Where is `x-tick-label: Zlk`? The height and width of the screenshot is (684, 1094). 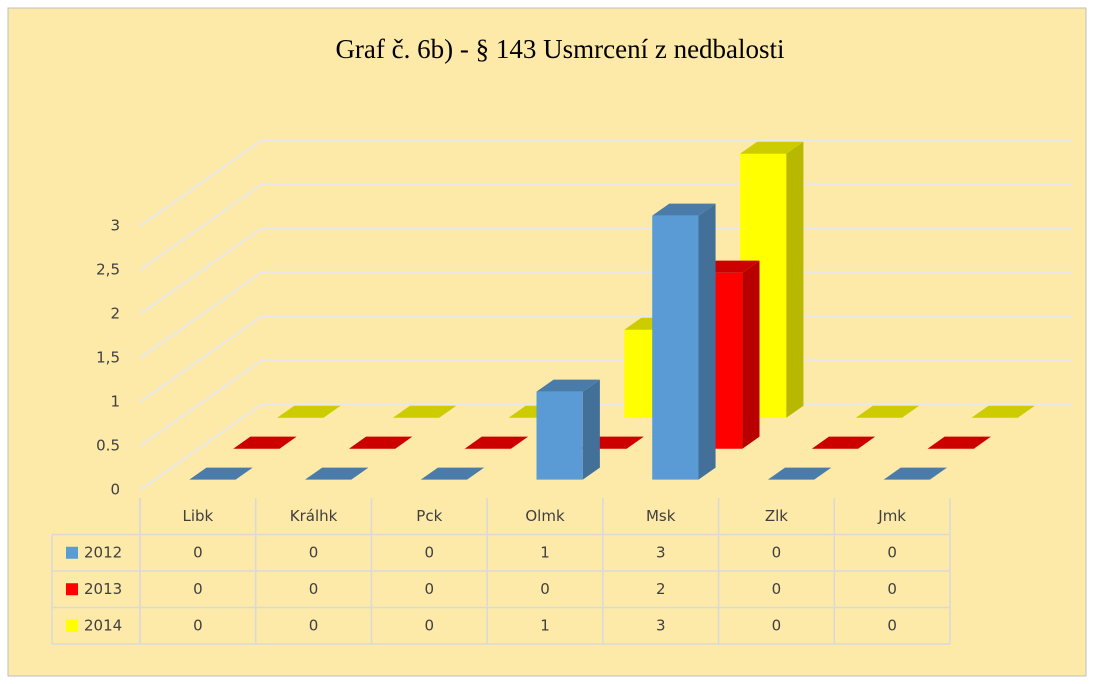
x-tick-label: Zlk is located at coordinates (776, 516).